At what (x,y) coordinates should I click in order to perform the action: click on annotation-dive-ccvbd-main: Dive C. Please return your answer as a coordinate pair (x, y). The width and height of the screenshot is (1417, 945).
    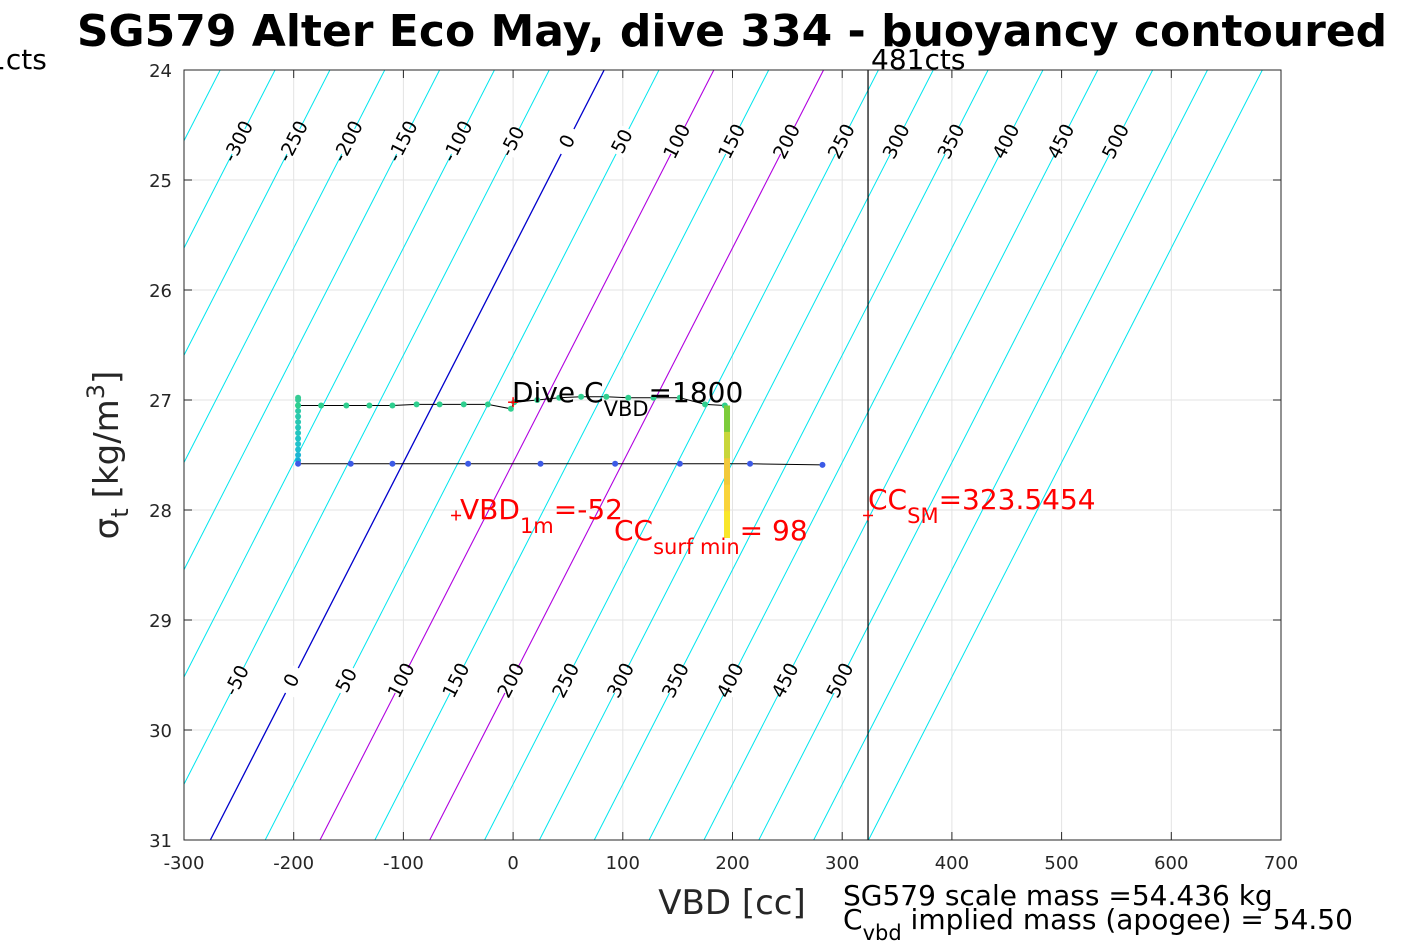
    Looking at the image, I should click on (558, 392).